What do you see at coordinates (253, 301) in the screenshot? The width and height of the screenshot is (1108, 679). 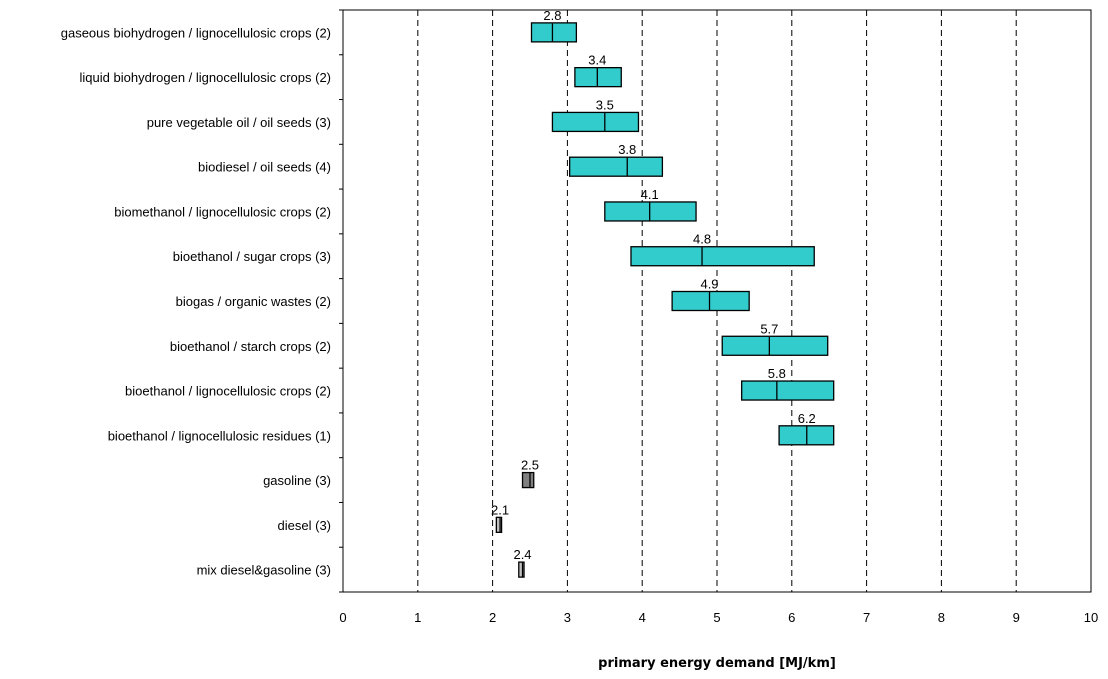 I see `category-label: biogas / organic wastes (2)` at bounding box center [253, 301].